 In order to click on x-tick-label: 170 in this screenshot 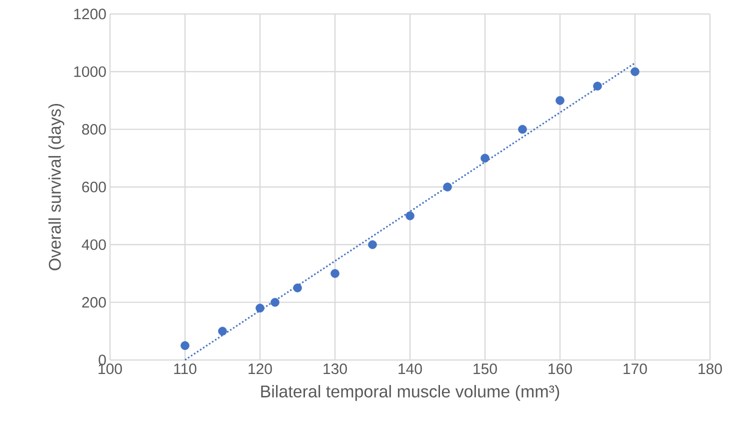, I will do `click(635, 369)`.